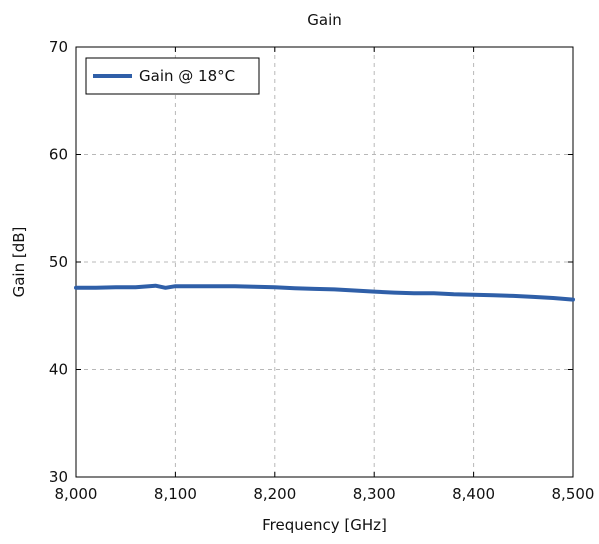 This screenshot has height=544, width=599. Describe the element at coordinates (19, 262) in the screenshot. I see `y-axis-title: Gain [dB]` at that location.